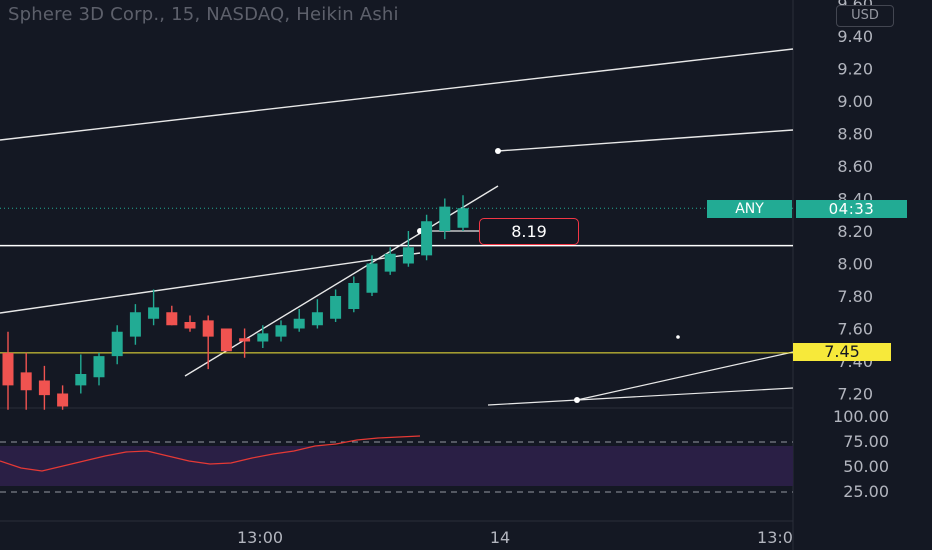 Image resolution: width=932 pixels, height=550 pixels. I want to click on trendline-mid, so click(645, 140).